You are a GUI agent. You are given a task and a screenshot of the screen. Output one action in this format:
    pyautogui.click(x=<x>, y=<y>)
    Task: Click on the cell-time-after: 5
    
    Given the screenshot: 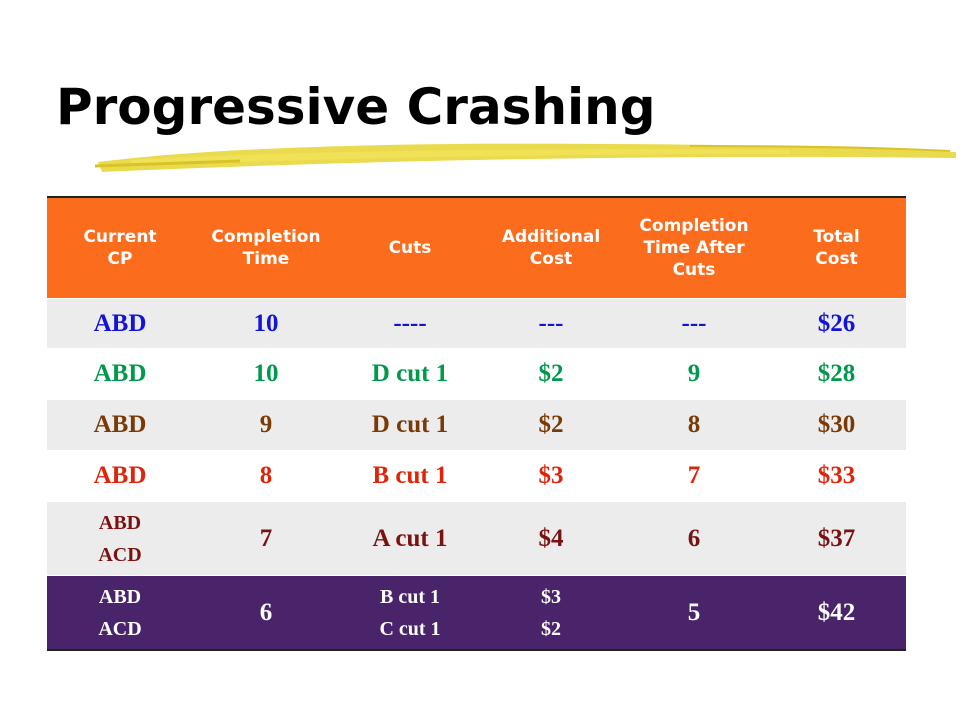 What is the action you would take?
    pyautogui.click(x=694, y=613)
    